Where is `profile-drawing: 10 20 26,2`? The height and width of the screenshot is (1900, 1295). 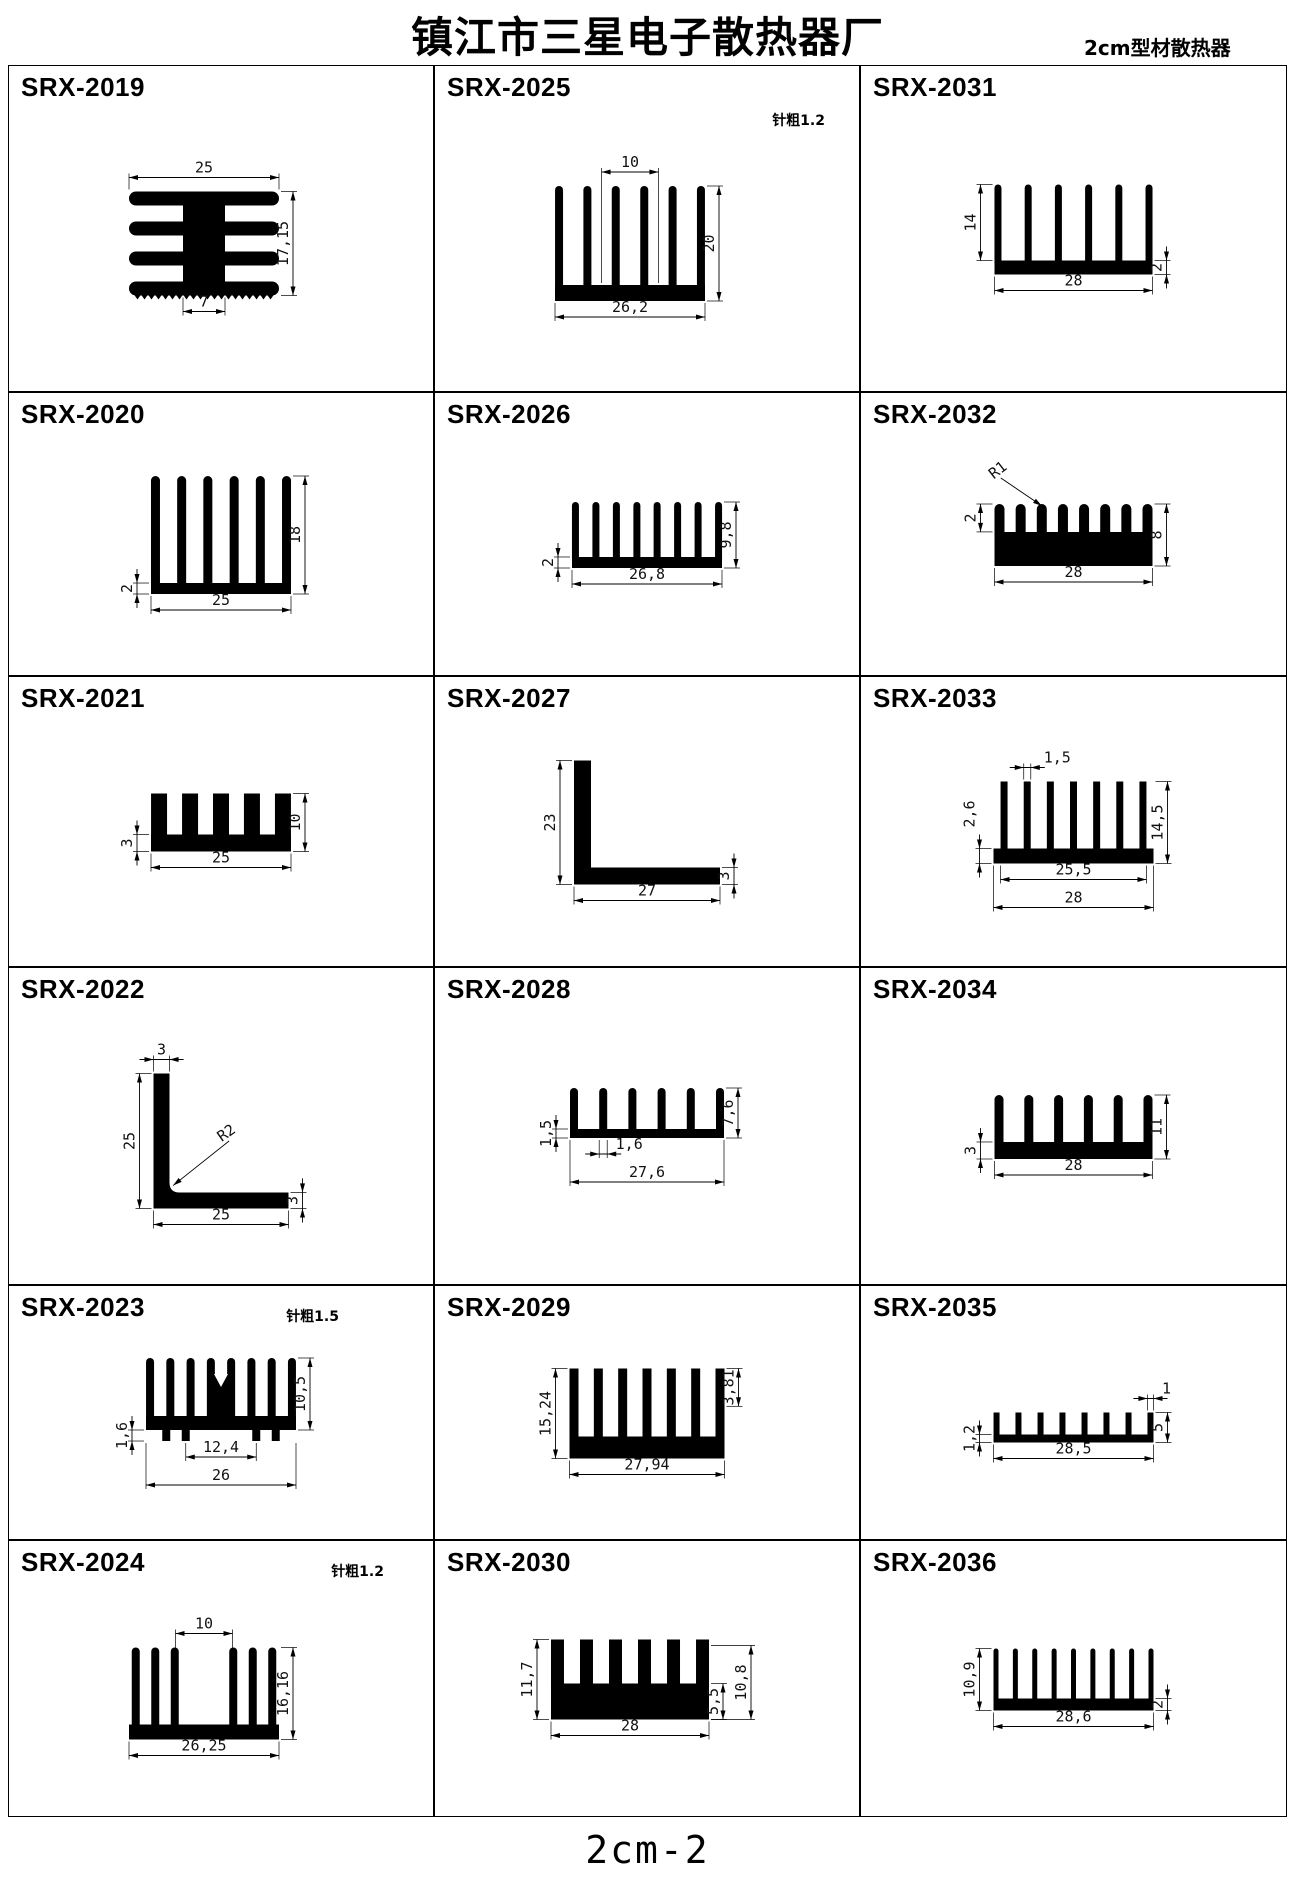 profile-drawing: 10 20 26,2 is located at coordinates (638, 237).